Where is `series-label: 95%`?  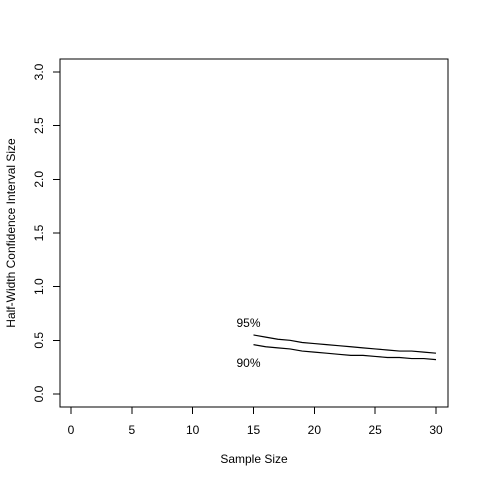 series-label: 95% is located at coordinates (248, 323).